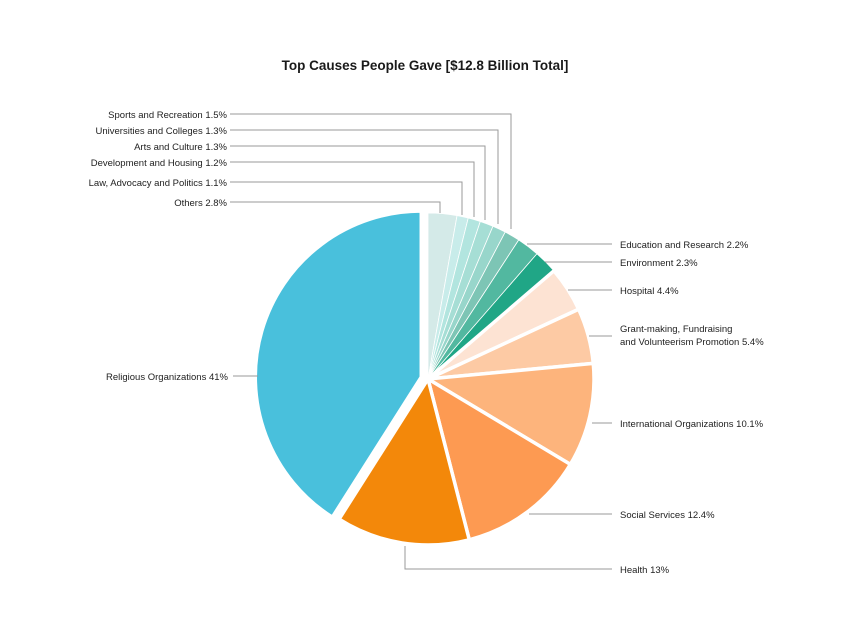  What do you see at coordinates (346, 198) in the screenshot?
I see `leader-line-law` at bounding box center [346, 198].